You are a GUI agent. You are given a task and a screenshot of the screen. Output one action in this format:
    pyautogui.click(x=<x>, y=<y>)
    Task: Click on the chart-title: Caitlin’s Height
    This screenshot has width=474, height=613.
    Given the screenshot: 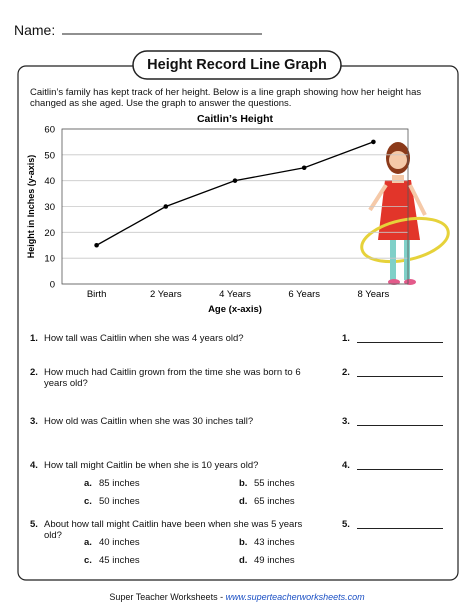 What is the action you would take?
    pyautogui.click(x=235, y=119)
    